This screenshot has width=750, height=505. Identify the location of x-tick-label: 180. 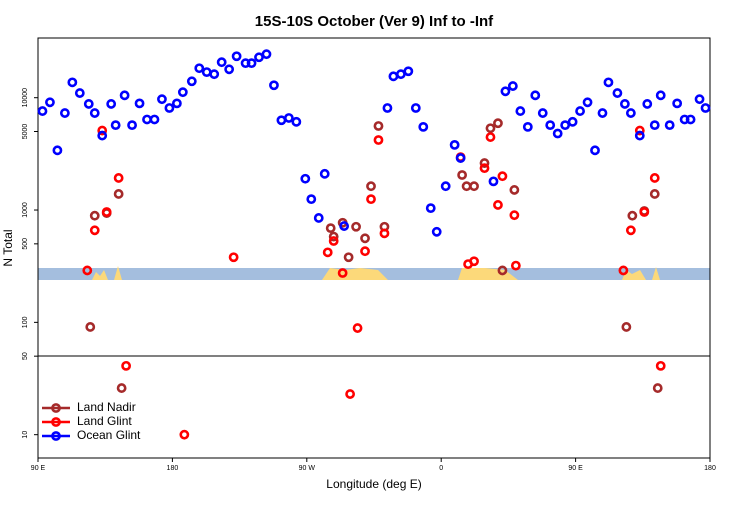
(710, 468).